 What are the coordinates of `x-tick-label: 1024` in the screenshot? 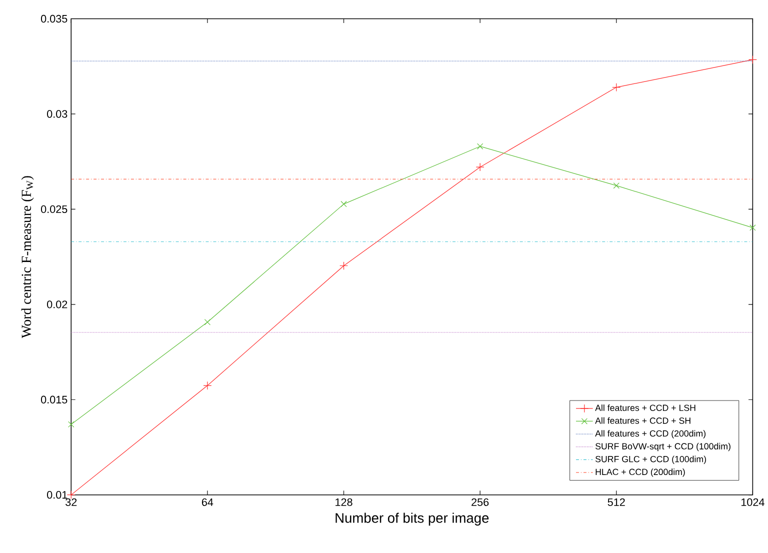 It's located at (752, 502).